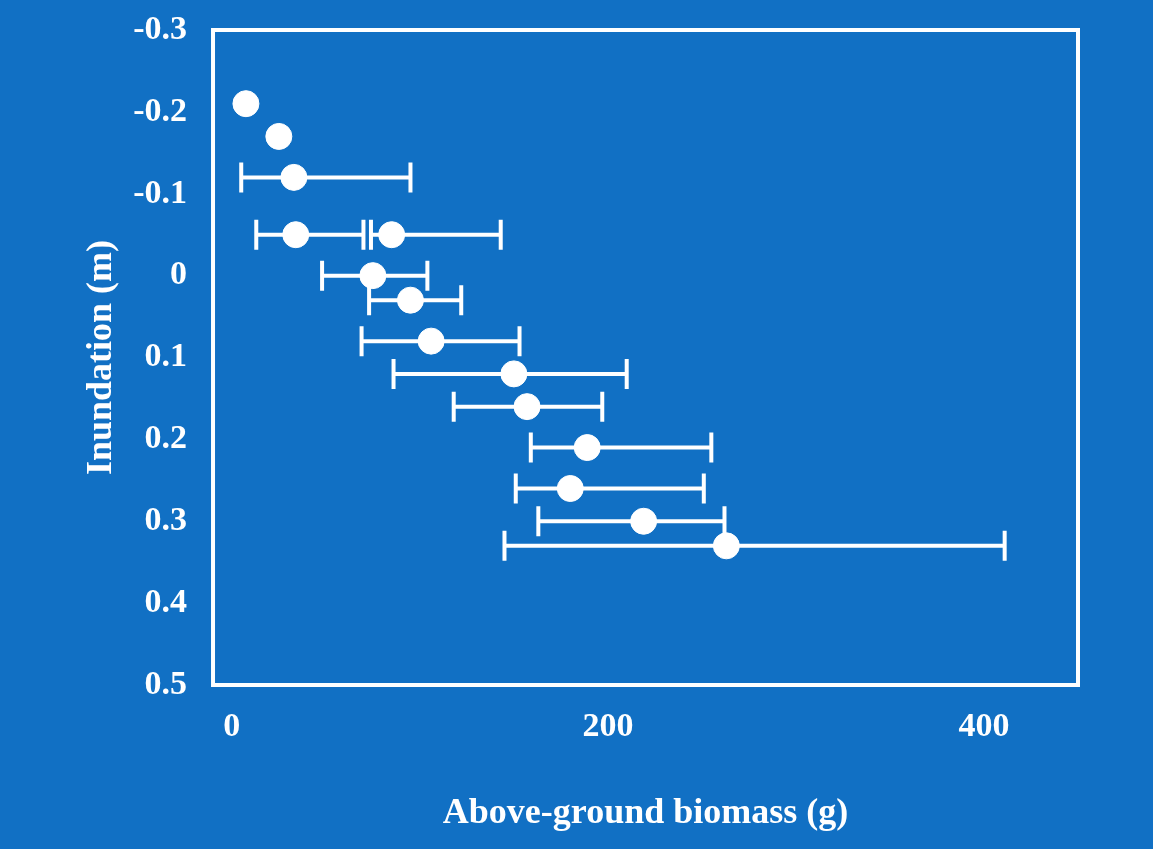 The height and width of the screenshot is (849, 1153). What do you see at coordinates (166, 355) in the screenshot?
I see `y-tick-label: 0.1` at bounding box center [166, 355].